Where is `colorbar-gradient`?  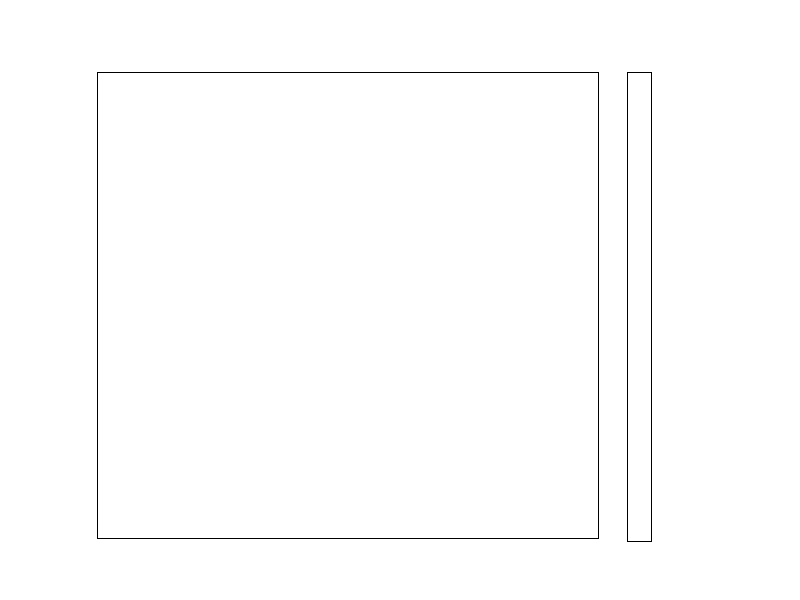 colorbar-gradient is located at coordinates (639, 307).